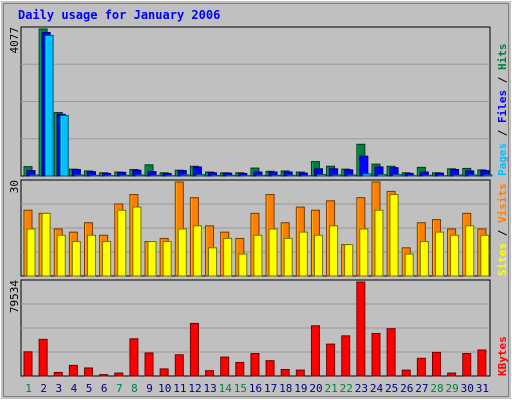 The width and height of the screenshot is (512, 400). I want to click on x-tick-label-day-25: 25, so click(391, 388).